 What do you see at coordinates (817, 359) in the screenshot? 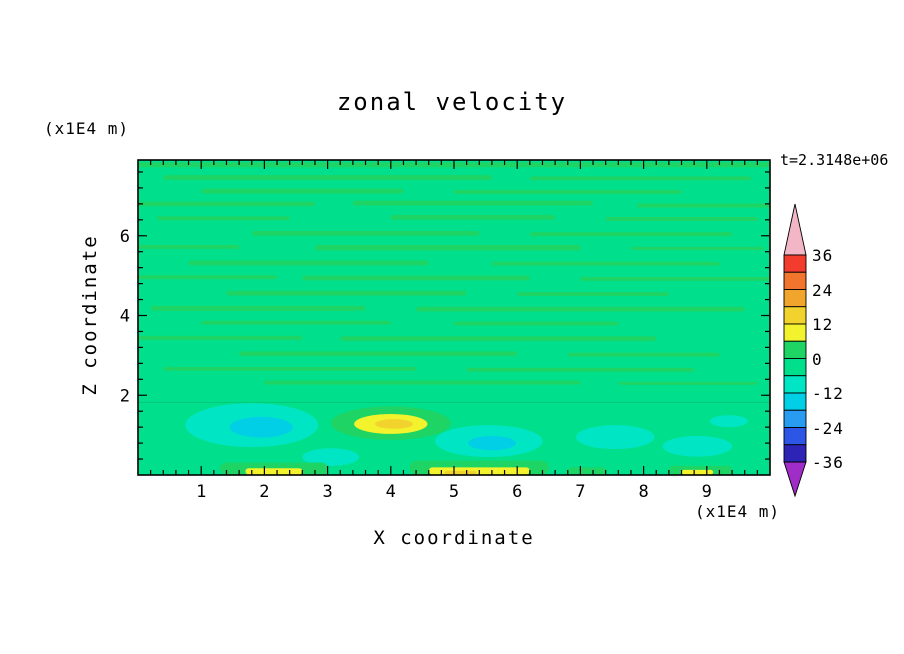
I see `colorbar-label: 0` at bounding box center [817, 359].